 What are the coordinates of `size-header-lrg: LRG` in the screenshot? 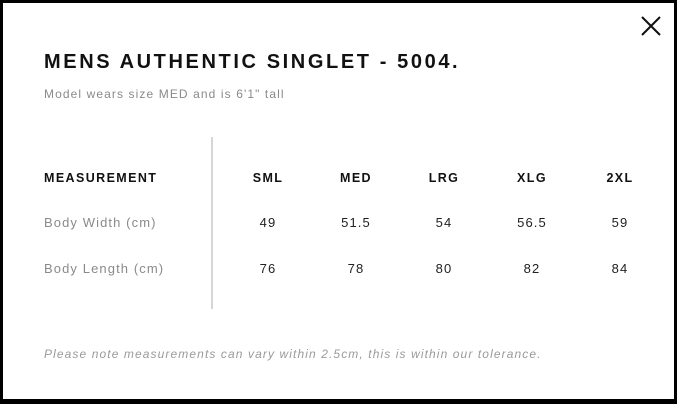 It's located at (444, 178).